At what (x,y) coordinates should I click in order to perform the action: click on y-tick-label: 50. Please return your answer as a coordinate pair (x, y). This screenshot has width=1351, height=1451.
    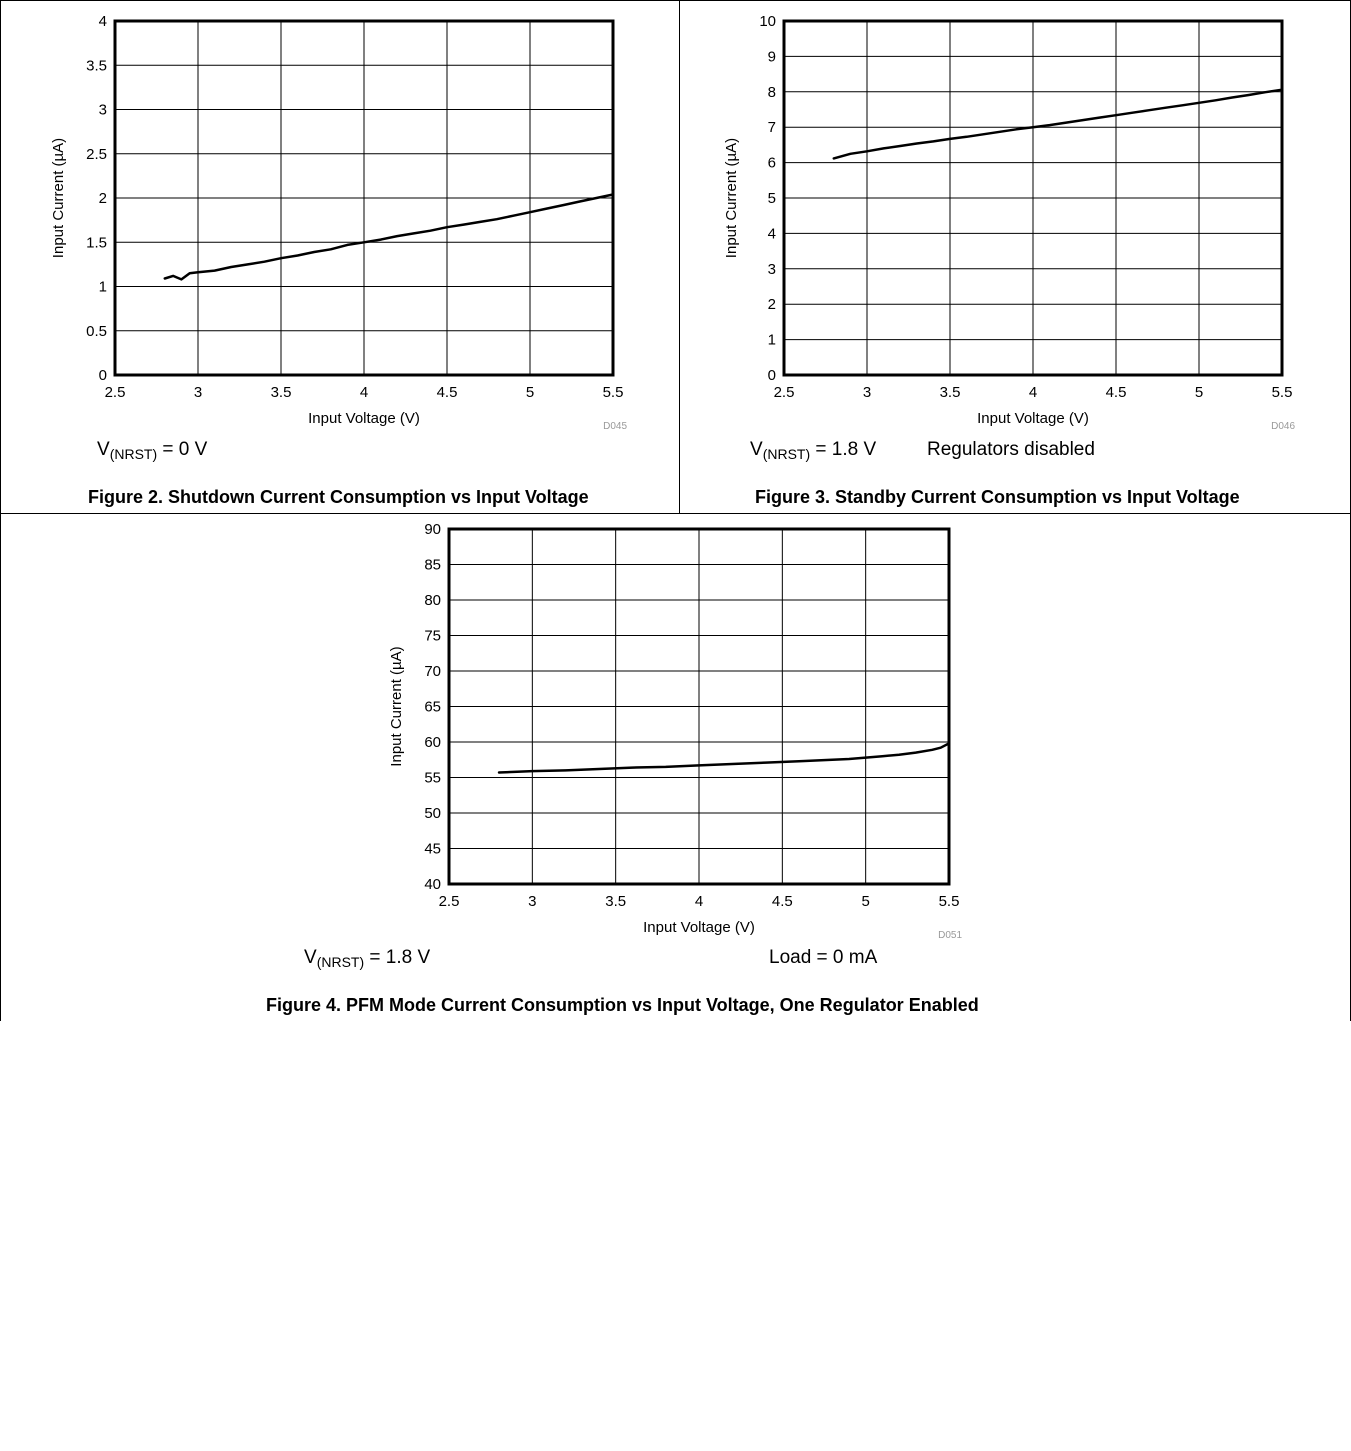
    Looking at the image, I should click on (432, 813).